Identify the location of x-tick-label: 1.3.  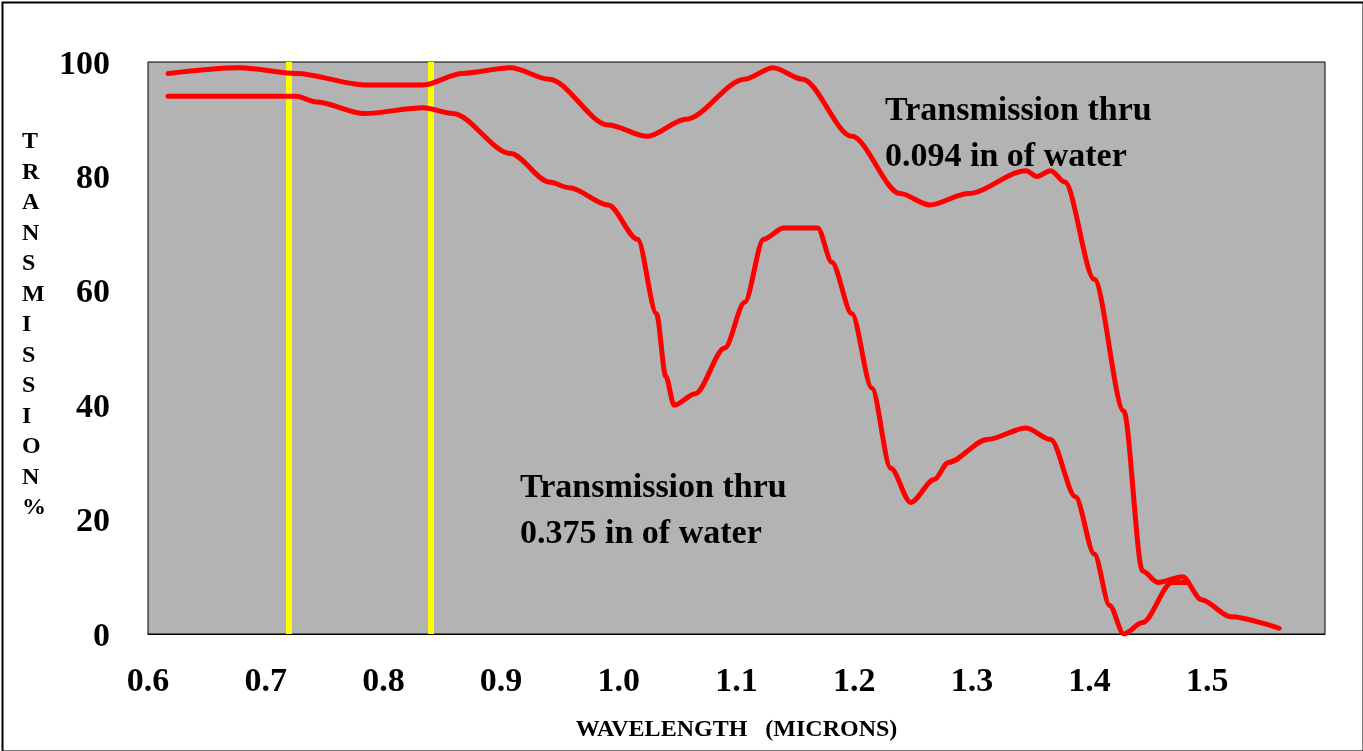
(972, 679).